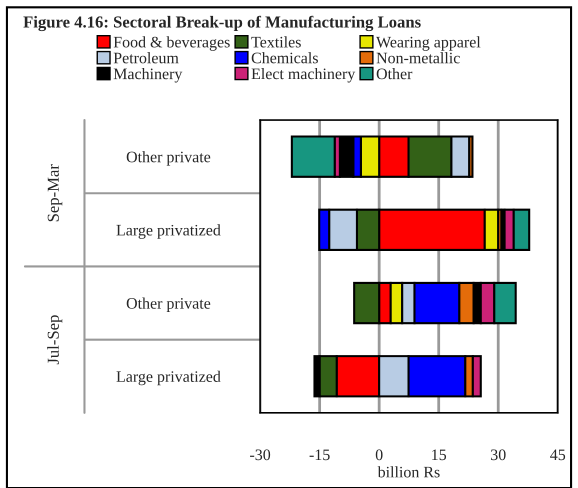 The height and width of the screenshot is (488, 578). Describe the element at coordinates (379, 454) in the screenshot. I see `x-tick-label: 0` at that location.